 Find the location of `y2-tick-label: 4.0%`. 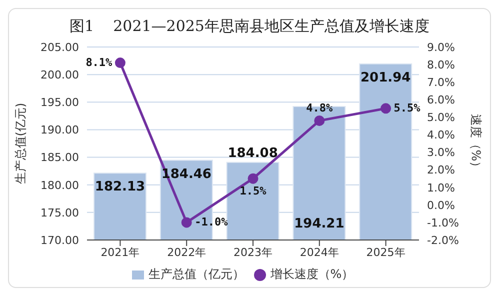

y2-tick-label: 4.0% is located at coordinates (441, 135).